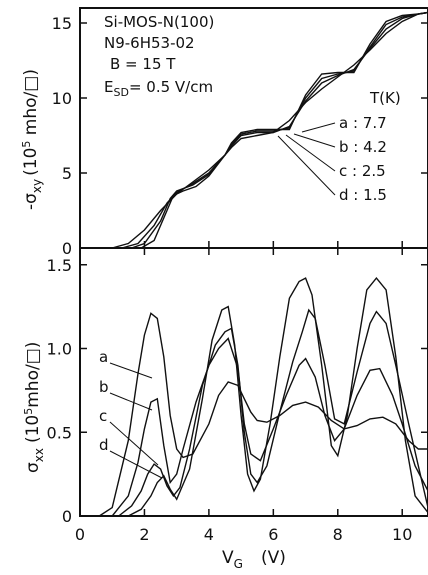 Image resolution: width=428 pixels, height=575 pixels. Describe the element at coordinates (338, 534) in the screenshot. I see `bottom-x-tick-label: 8` at that location.